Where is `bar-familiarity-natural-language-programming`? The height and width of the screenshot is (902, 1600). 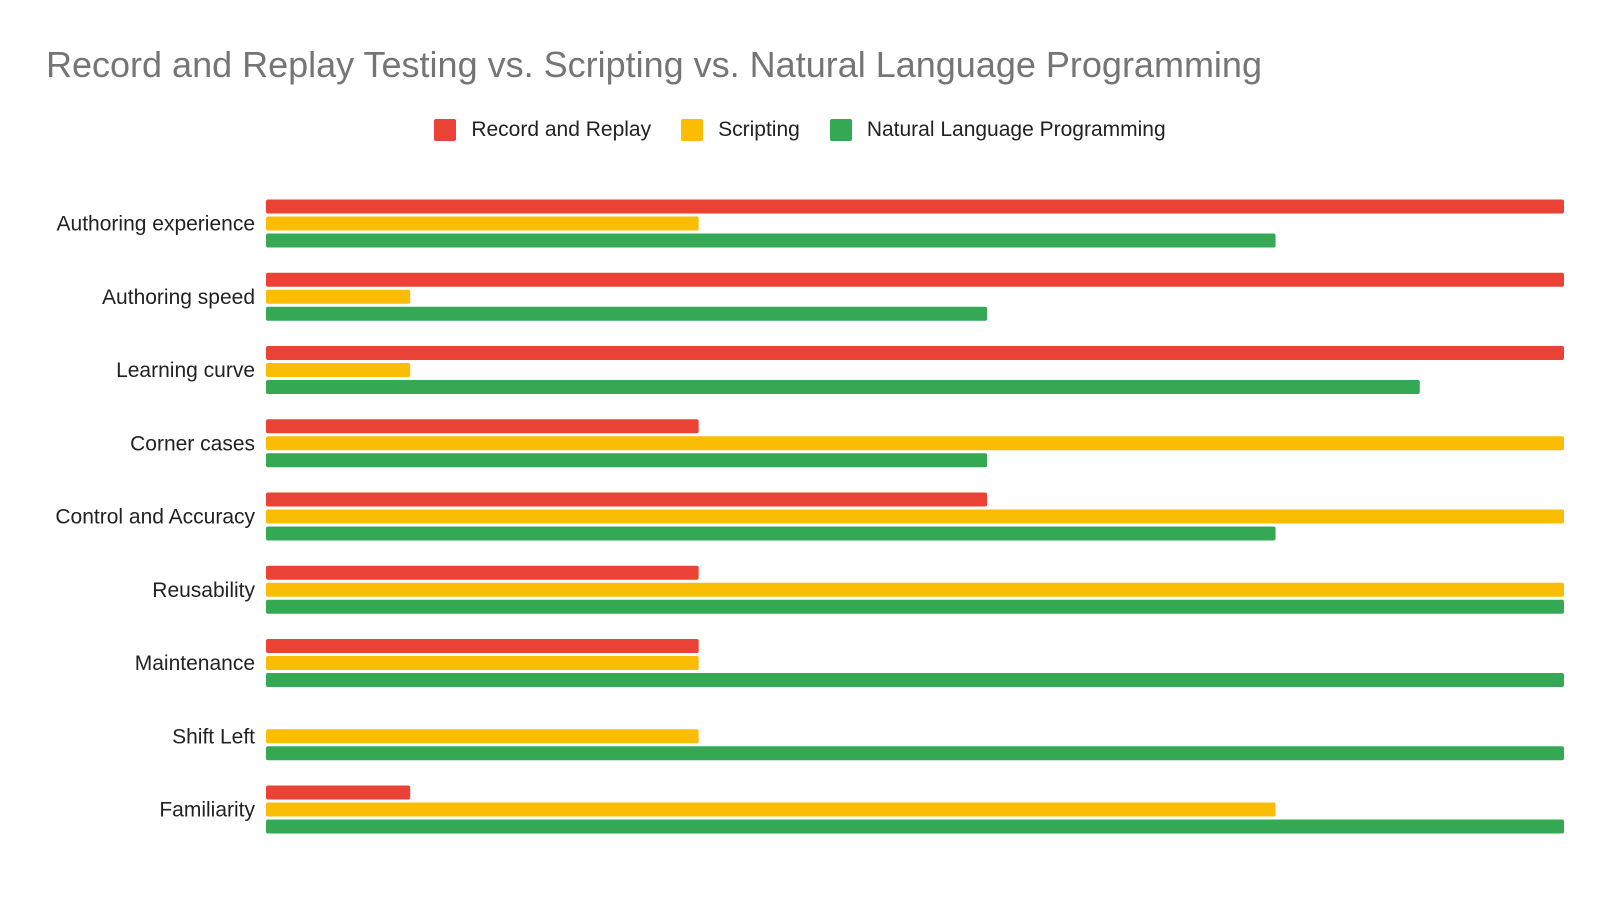
bar-familiarity-natural-language-programming is located at coordinates (915, 826).